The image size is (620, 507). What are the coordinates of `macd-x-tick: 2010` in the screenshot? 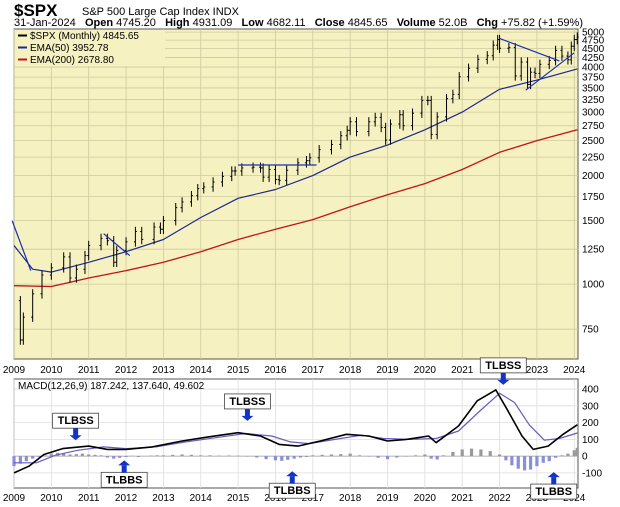 It's located at (51, 498).